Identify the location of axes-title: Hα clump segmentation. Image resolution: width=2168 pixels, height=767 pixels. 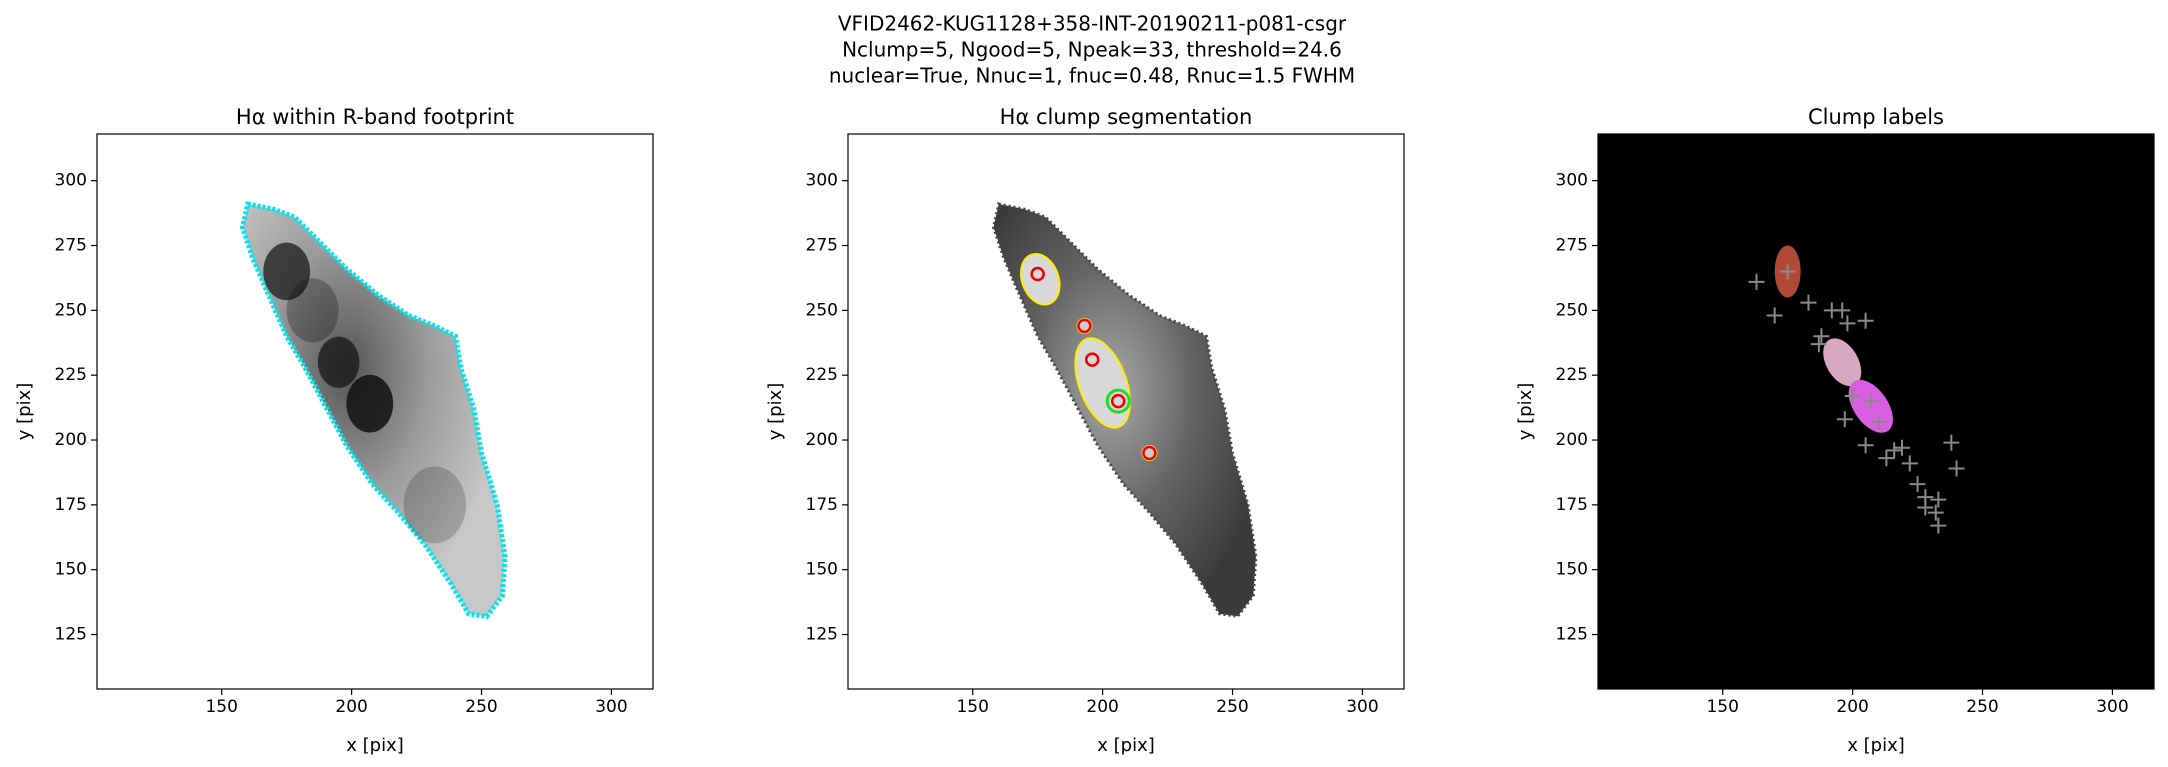
(1126, 117).